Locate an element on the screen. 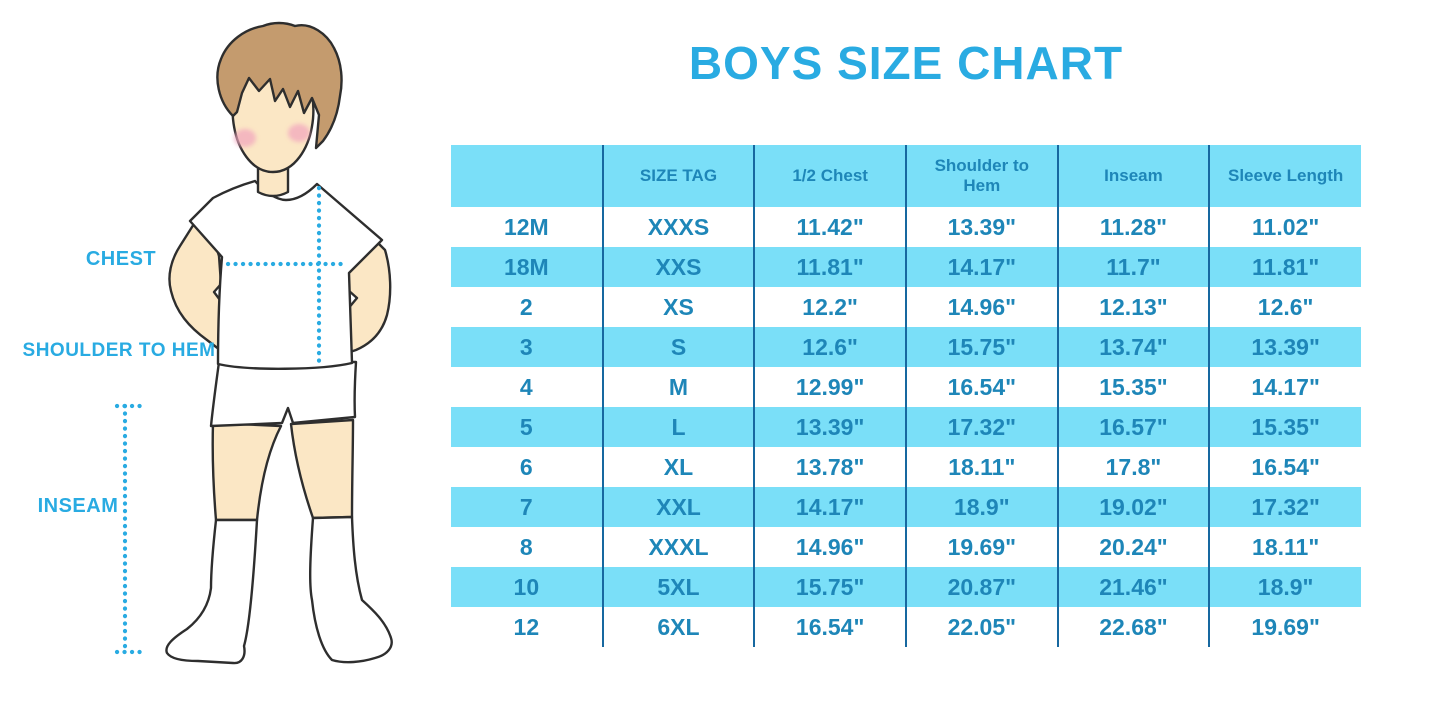  value-cell: 11.7" is located at coordinates (1133, 267).